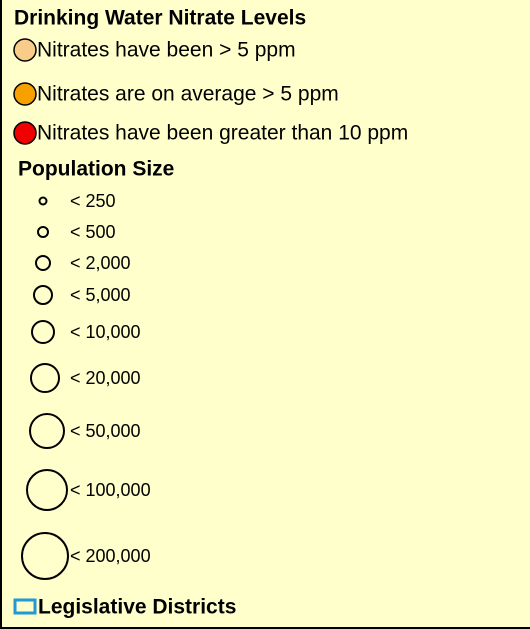  I want to click on population-label: < 250, so click(93, 201).